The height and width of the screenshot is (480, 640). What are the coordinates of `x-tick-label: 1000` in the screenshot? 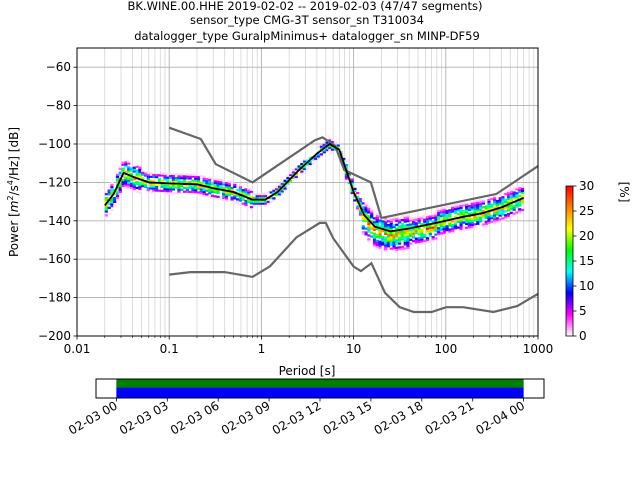 It's located at (538, 349).